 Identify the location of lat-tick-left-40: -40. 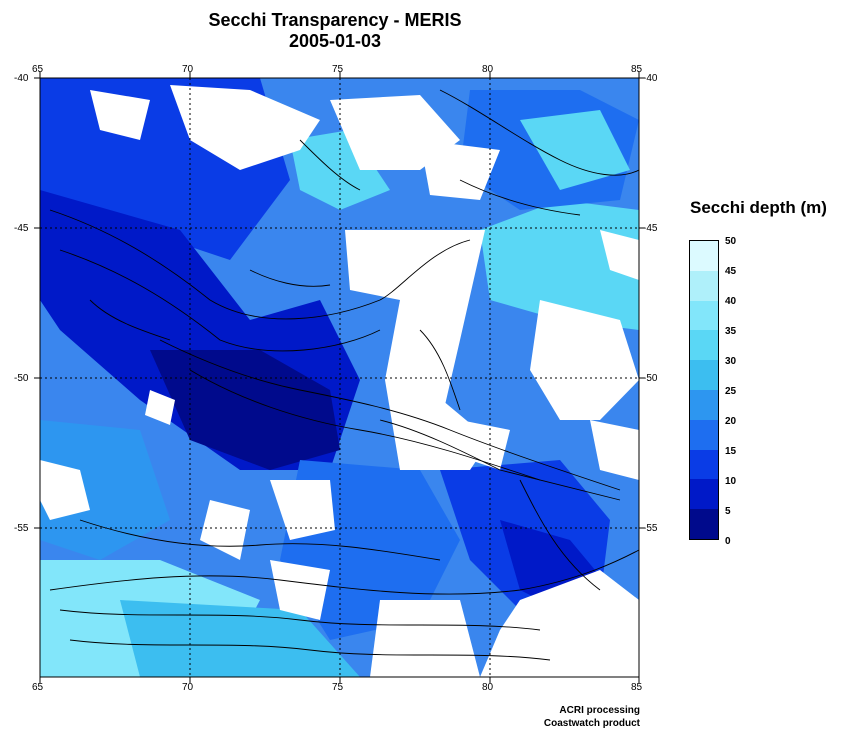
(21, 78).